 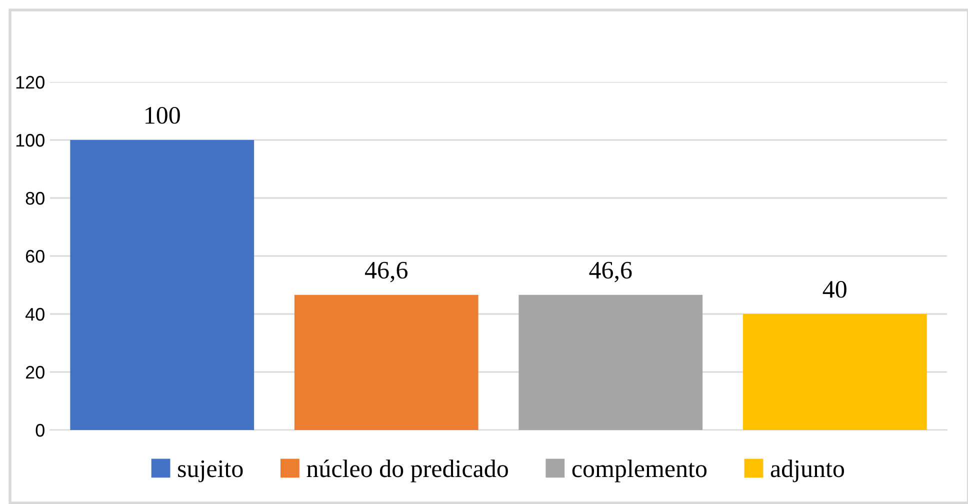 What do you see at coordinates (35, 372) in the screenshot?
I see `y-tick-label: 20` at bounding box center [35, 372].